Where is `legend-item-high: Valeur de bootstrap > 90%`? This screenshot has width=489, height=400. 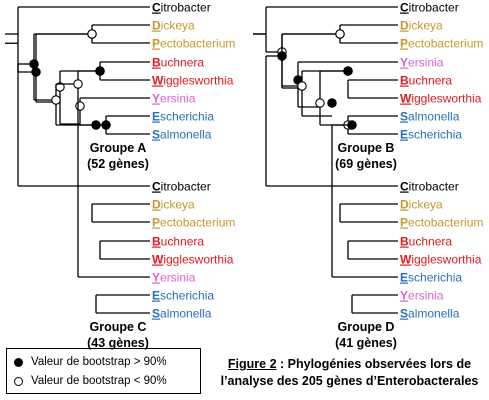
legend-item-high: Valeur de bootstrap > 90% is located at coordinates (90, 362).